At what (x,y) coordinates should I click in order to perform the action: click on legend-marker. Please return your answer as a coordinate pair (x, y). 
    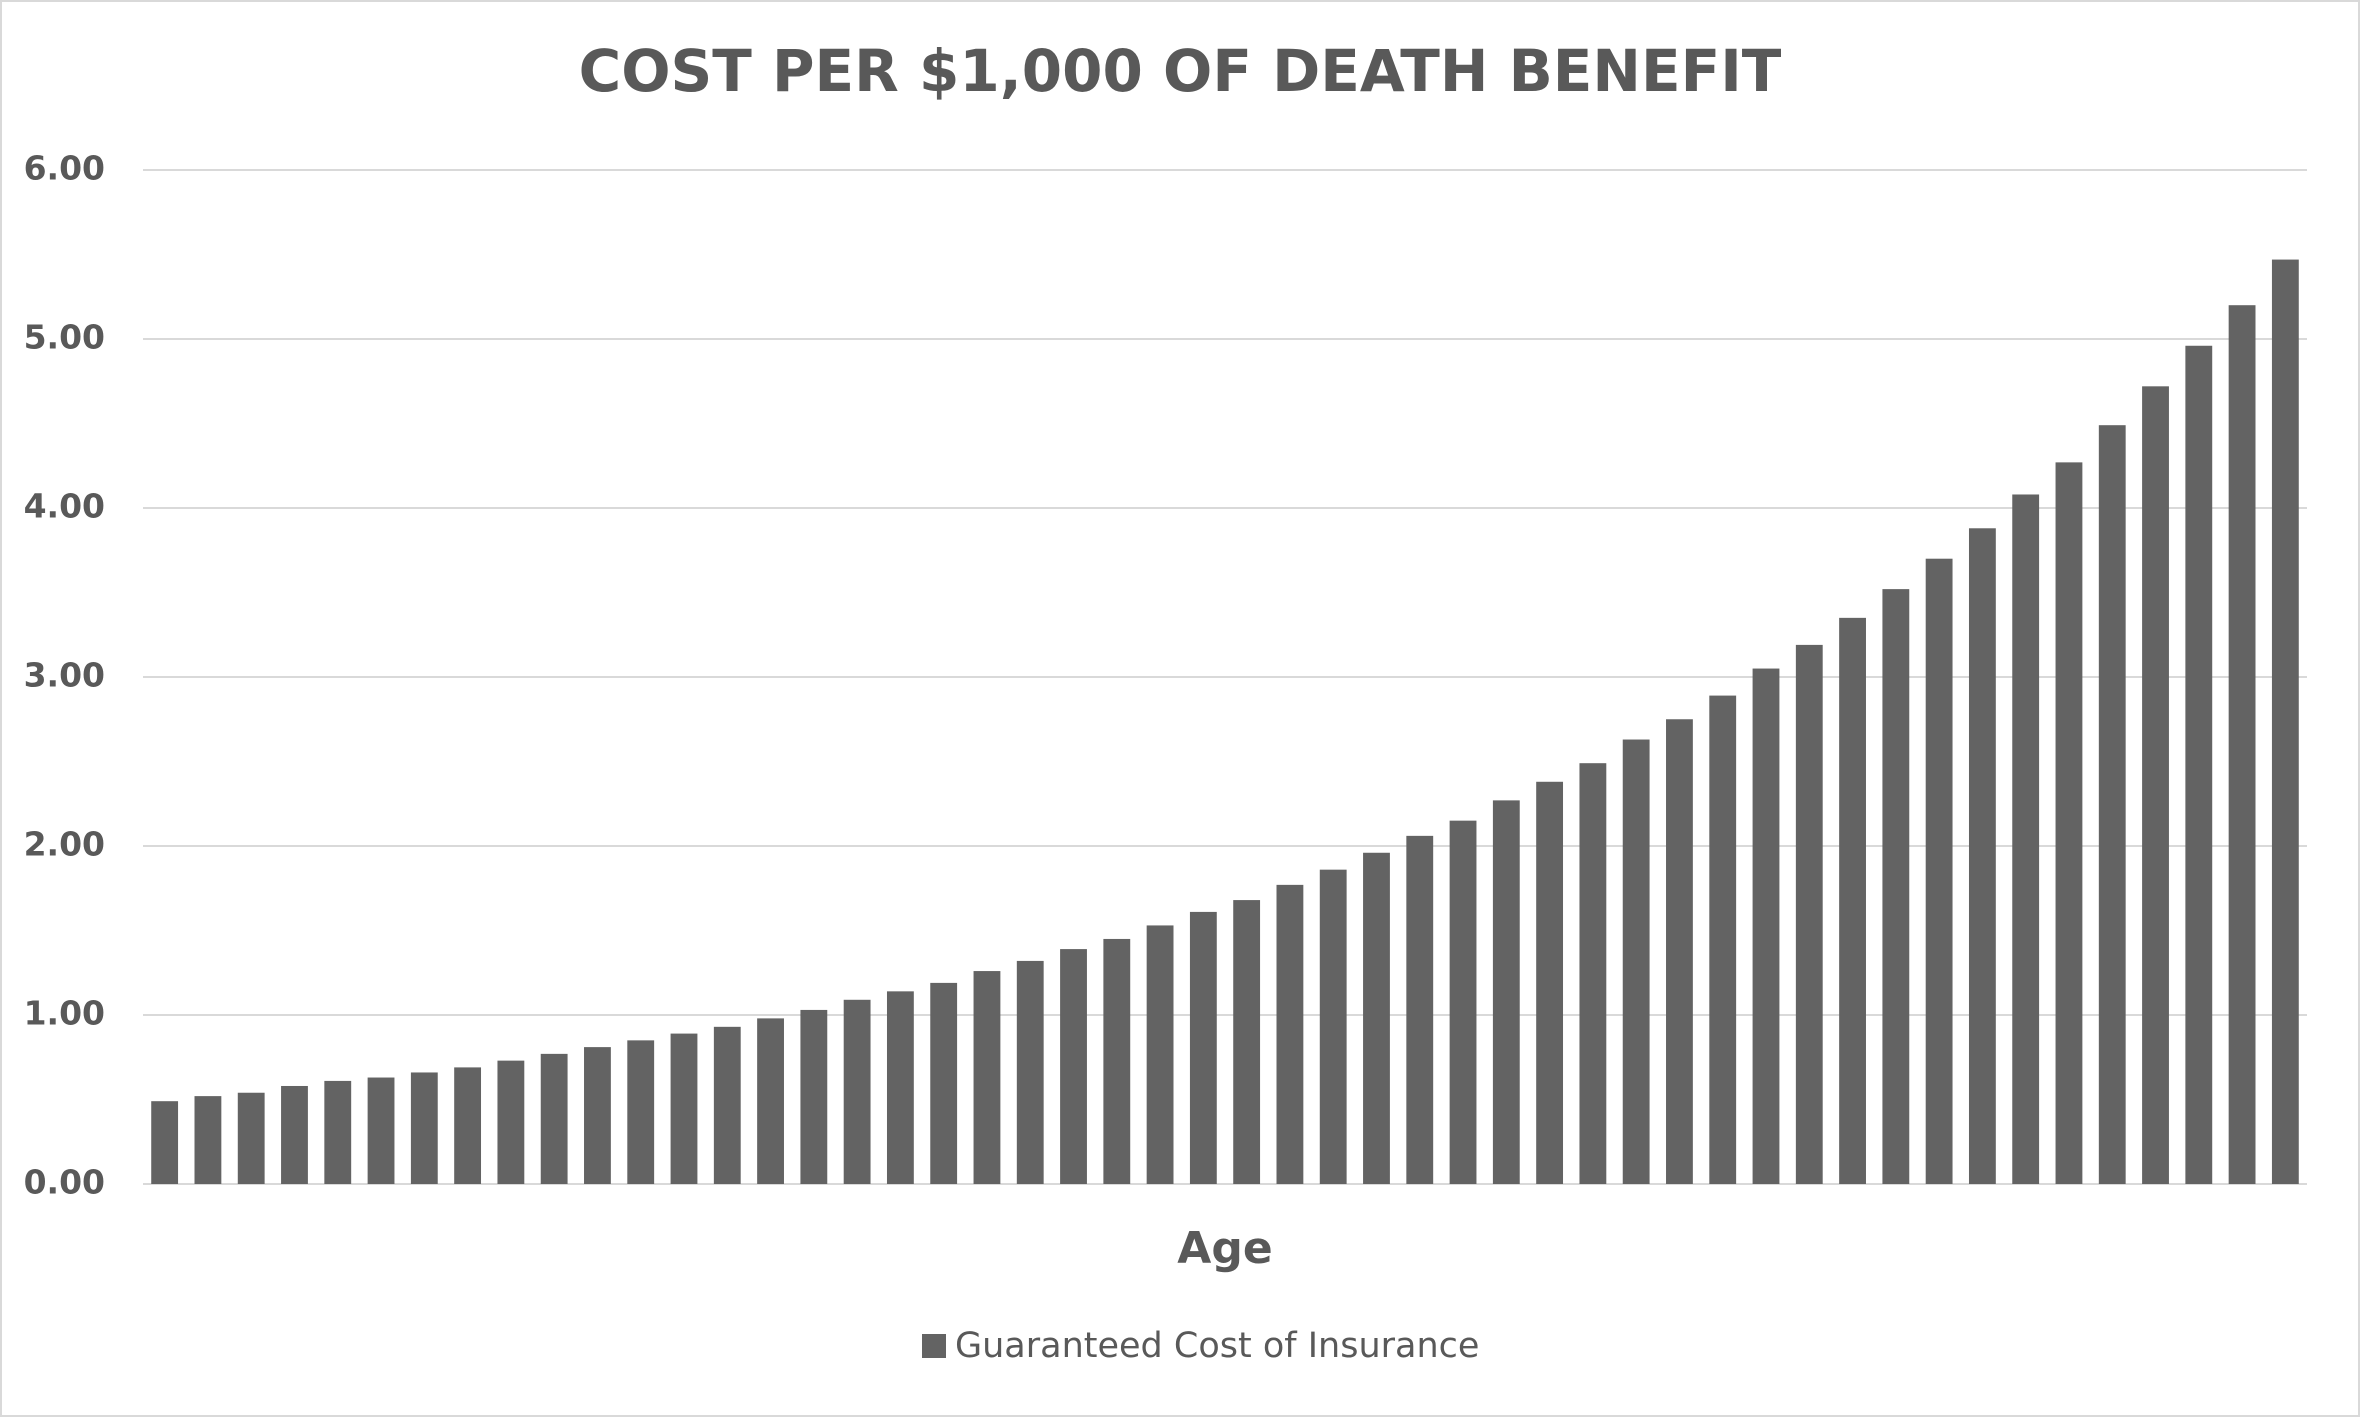
    Looking at the image, I should click on (934, 1346).